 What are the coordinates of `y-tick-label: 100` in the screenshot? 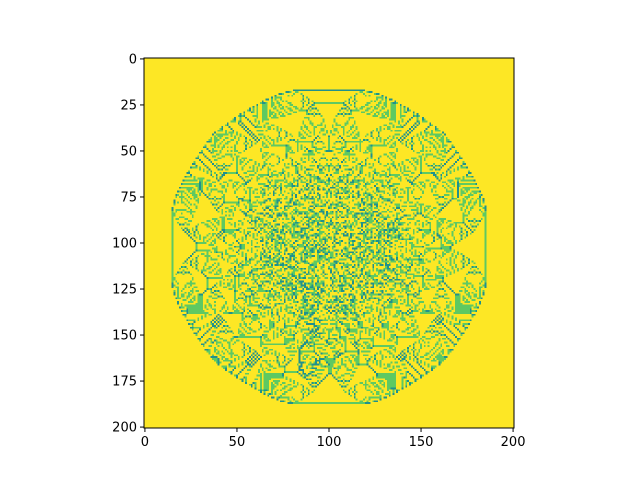 It's located at (124, 244).